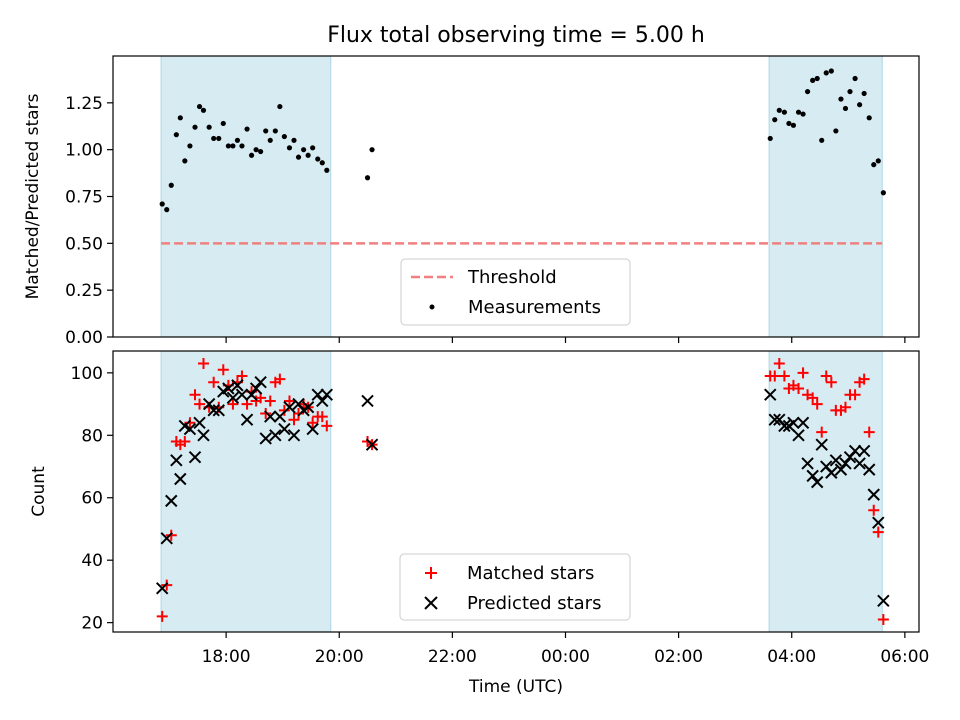  Describe the element at coordinates (84, 104) in the screenshot. I see `top-y-tick-label: 1.25` at that location.